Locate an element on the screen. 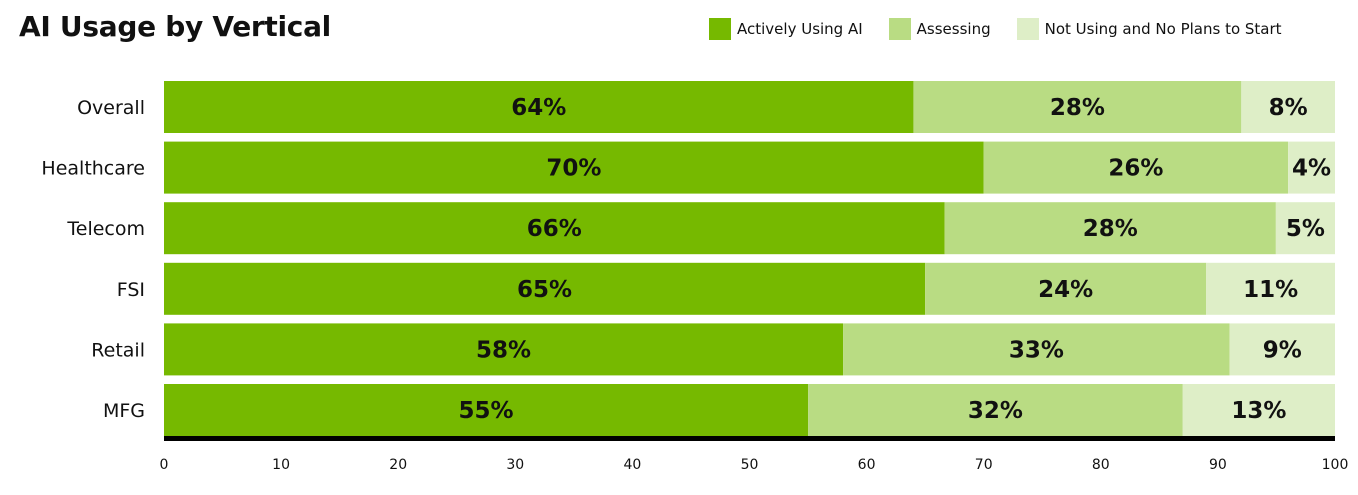 The width and height of the screenshot is (1358, 495). category-label-overall: Overall is located at coordinates (111, 108).